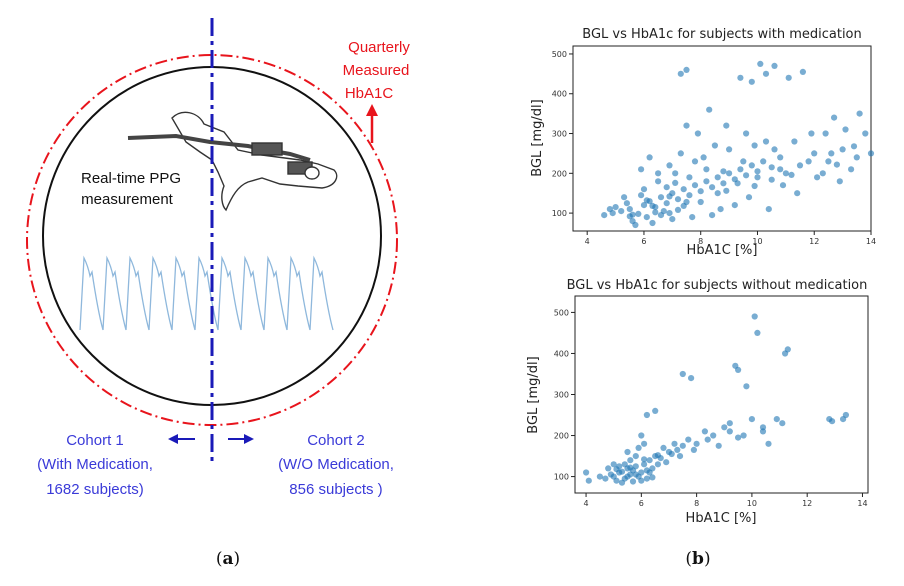 Image resolution: width=904 pixels, height=586 pixels. Describe the element at coordinates (228, 559) in the screenshot. I see `panel-a-label: (a)` at that location.